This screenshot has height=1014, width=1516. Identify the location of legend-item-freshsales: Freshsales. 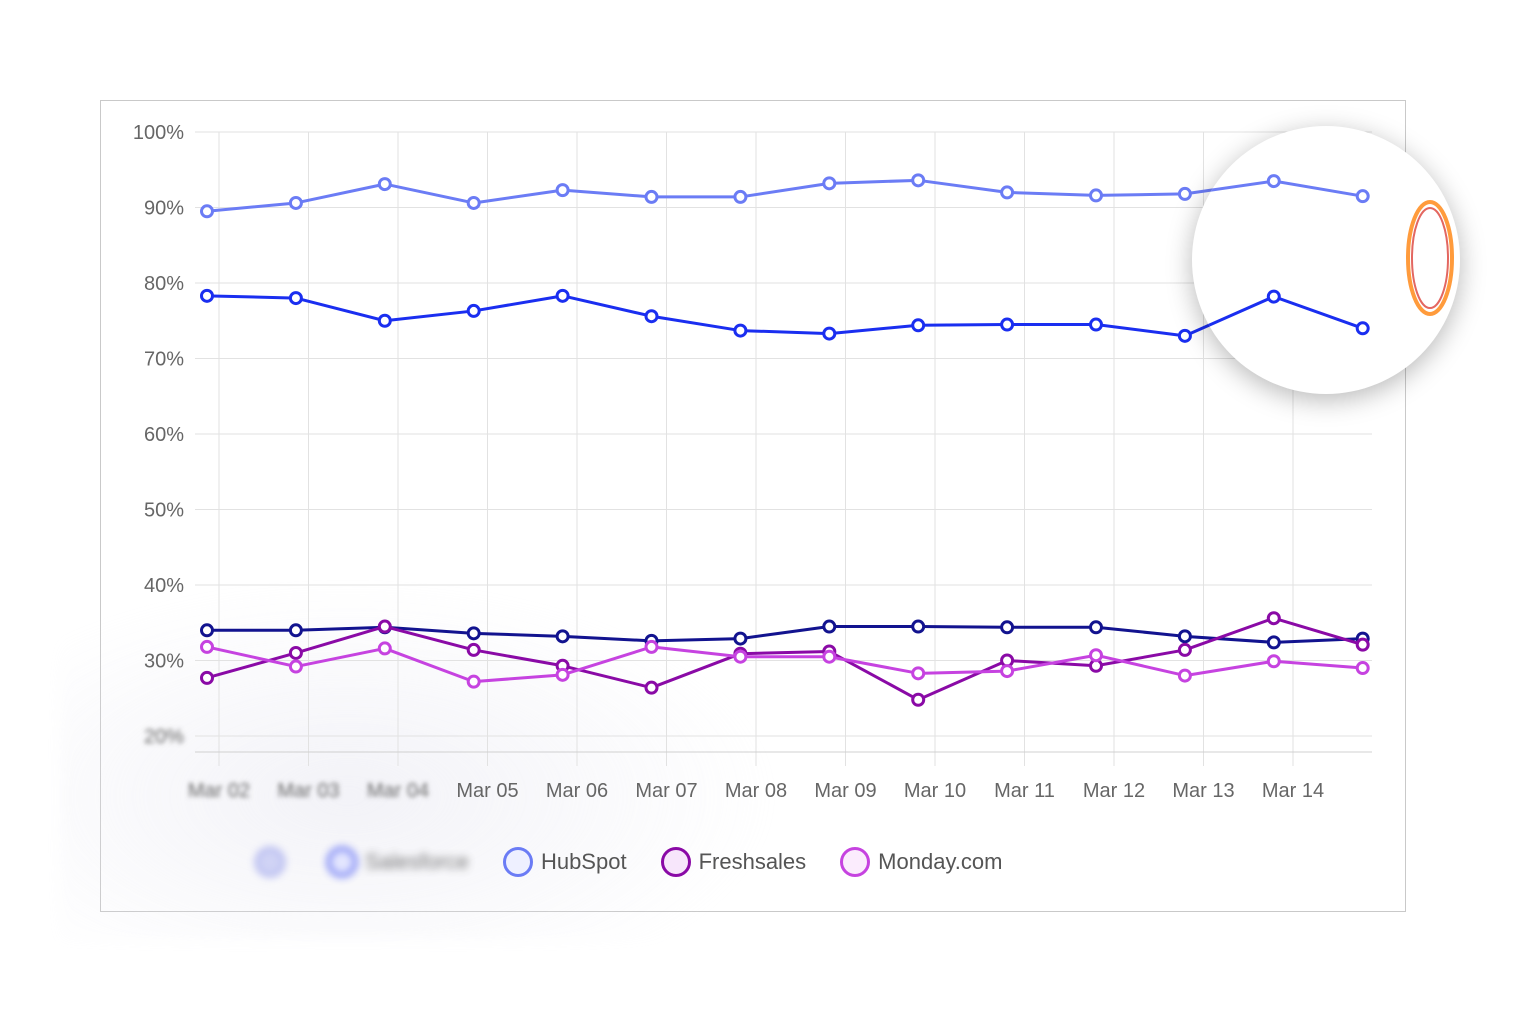
(733, 862).